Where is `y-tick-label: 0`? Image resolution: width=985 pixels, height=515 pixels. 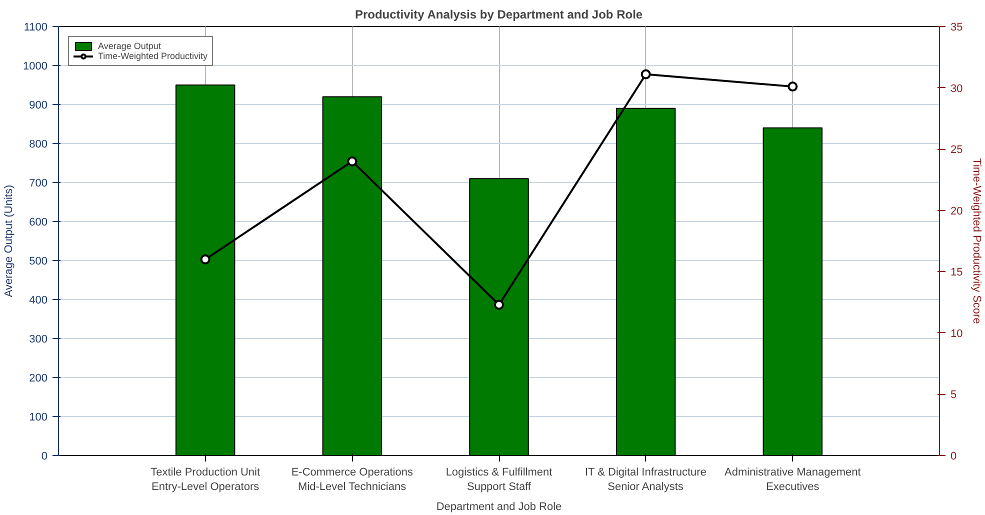
y-tick-label: 0 is located at coordinates (44, 456).